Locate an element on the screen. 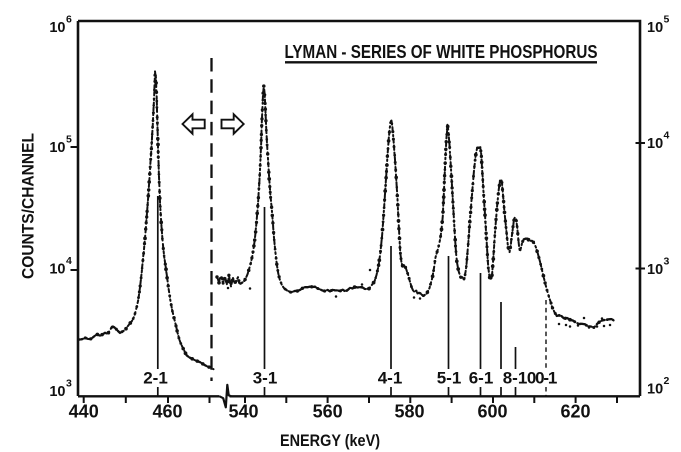 Image resolution: width=681 pixels, height=452 pixels. svg-text: 2 is located at coordinates (667, 381).